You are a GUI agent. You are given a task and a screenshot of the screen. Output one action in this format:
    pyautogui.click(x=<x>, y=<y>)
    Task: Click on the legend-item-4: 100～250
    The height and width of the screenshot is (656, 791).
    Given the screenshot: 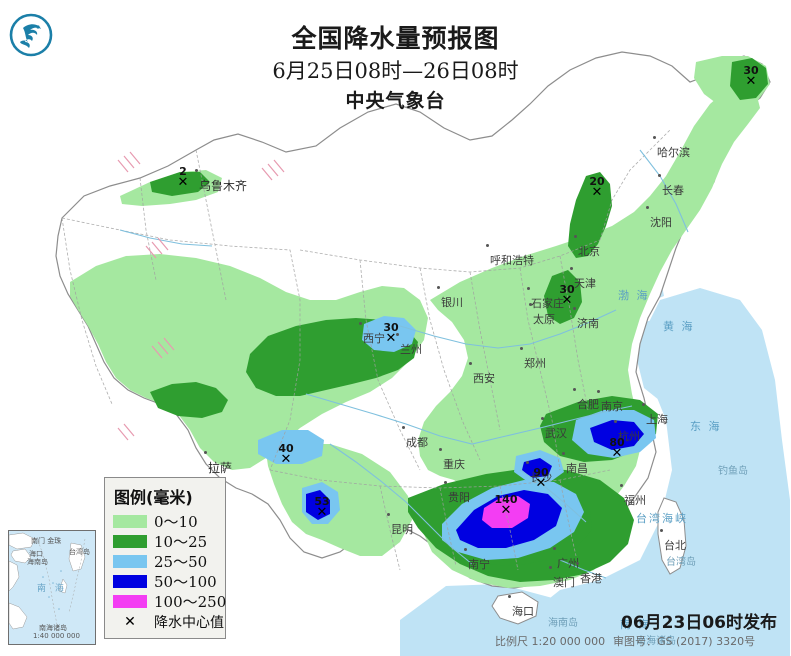 What is the action you would take?
    pyautogui.click(x=169, y=601)
    